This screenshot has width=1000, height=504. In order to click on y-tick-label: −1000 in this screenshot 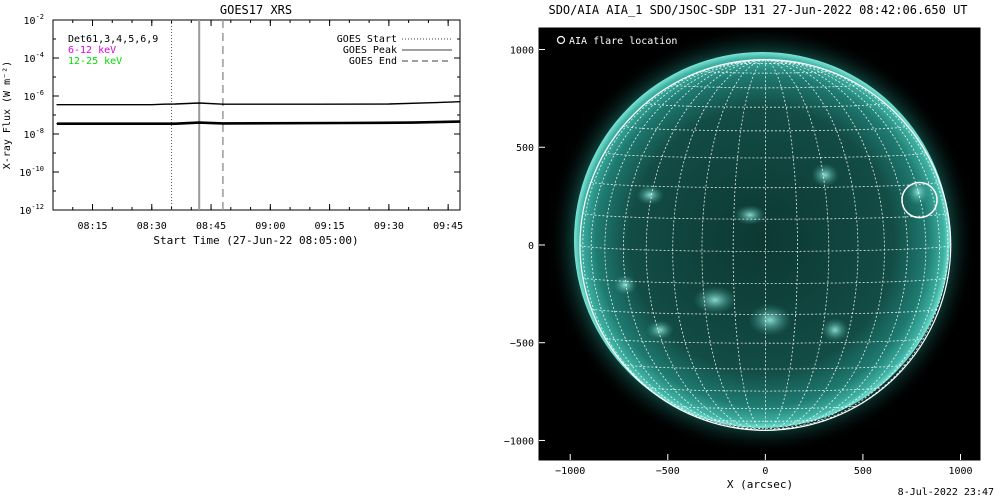, I will do `click(519, 441)`.